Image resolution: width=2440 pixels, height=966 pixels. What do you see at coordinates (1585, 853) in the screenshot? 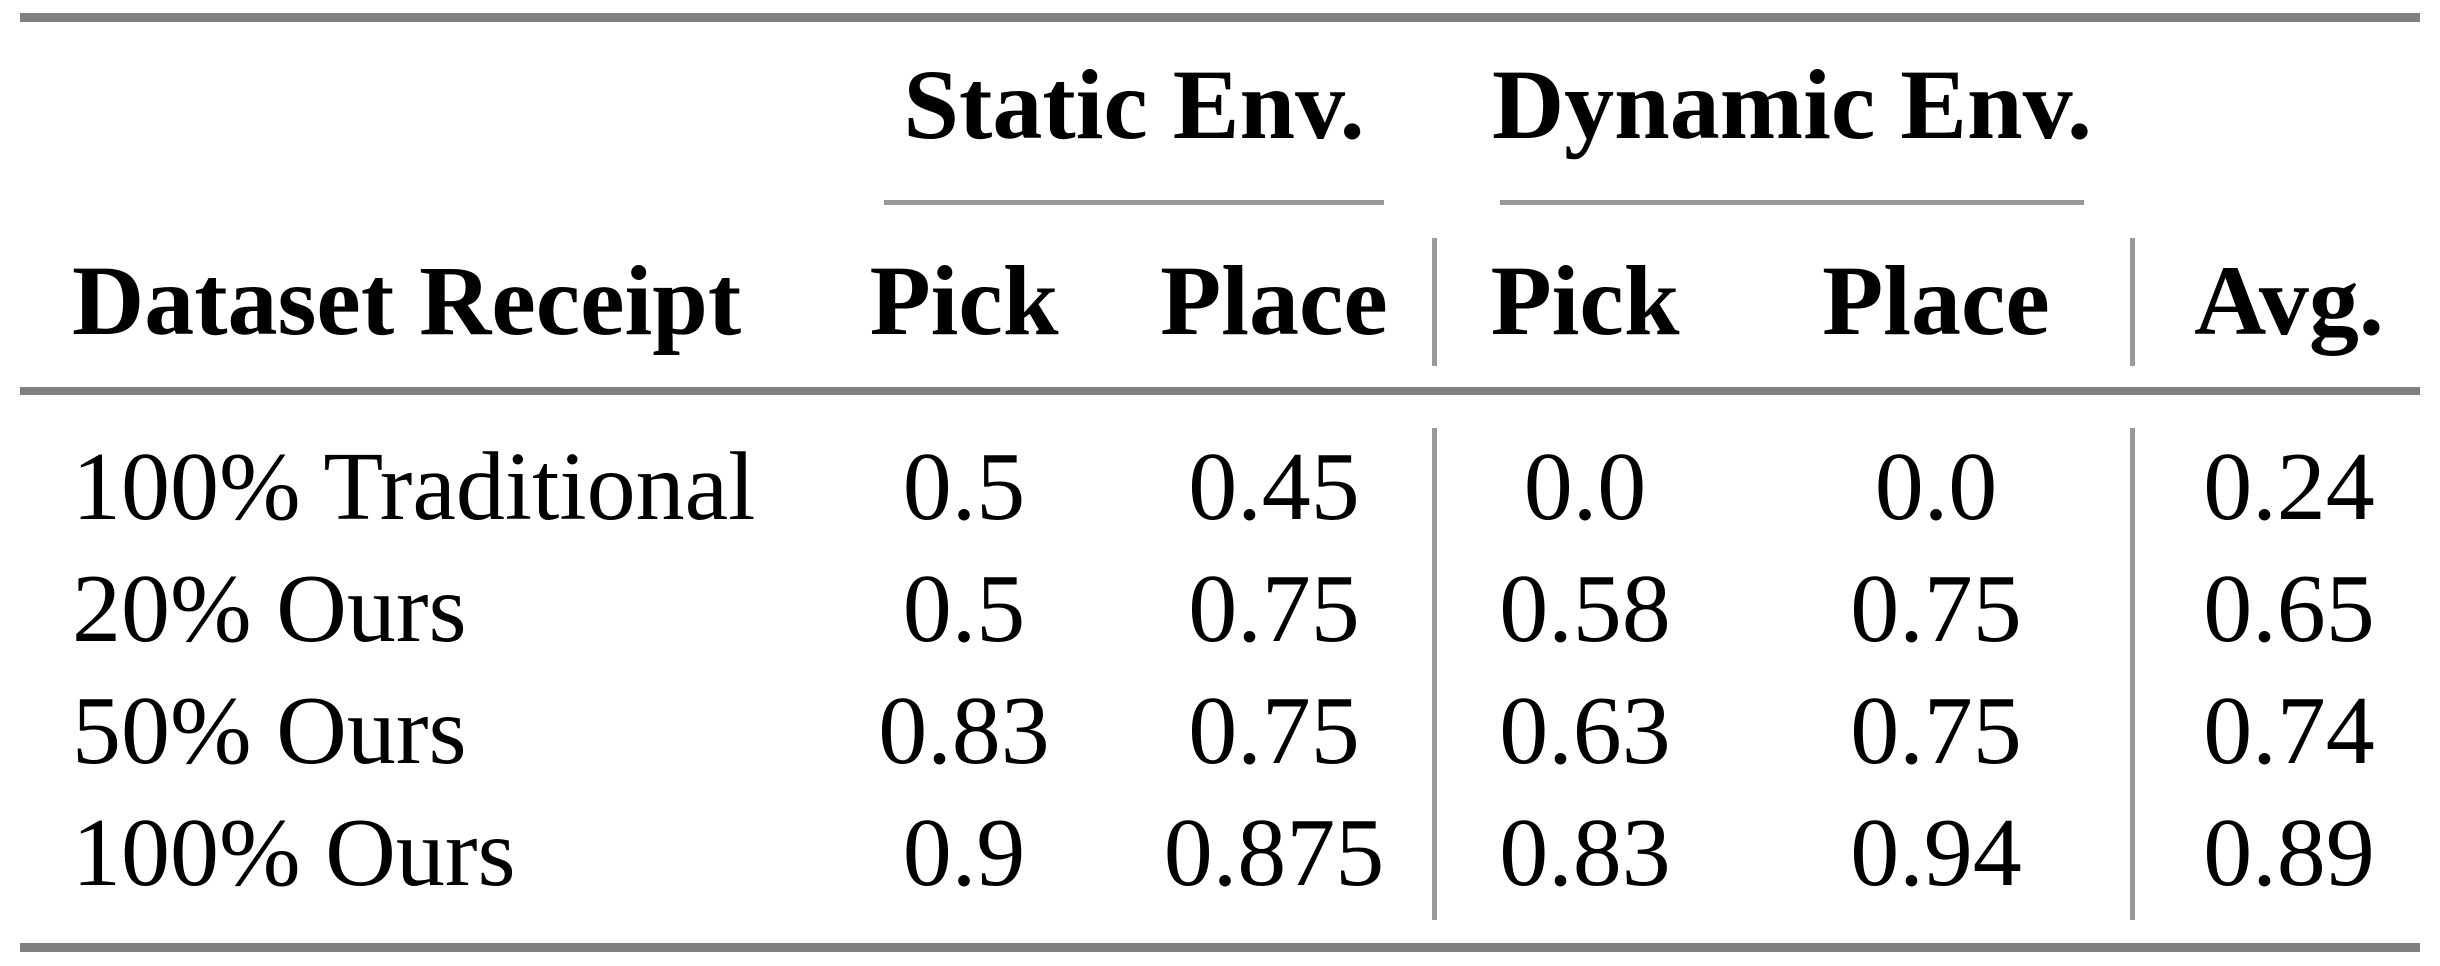
I see `cell-dynamic-pick: 0.83` at bounding box center [1585, 853].